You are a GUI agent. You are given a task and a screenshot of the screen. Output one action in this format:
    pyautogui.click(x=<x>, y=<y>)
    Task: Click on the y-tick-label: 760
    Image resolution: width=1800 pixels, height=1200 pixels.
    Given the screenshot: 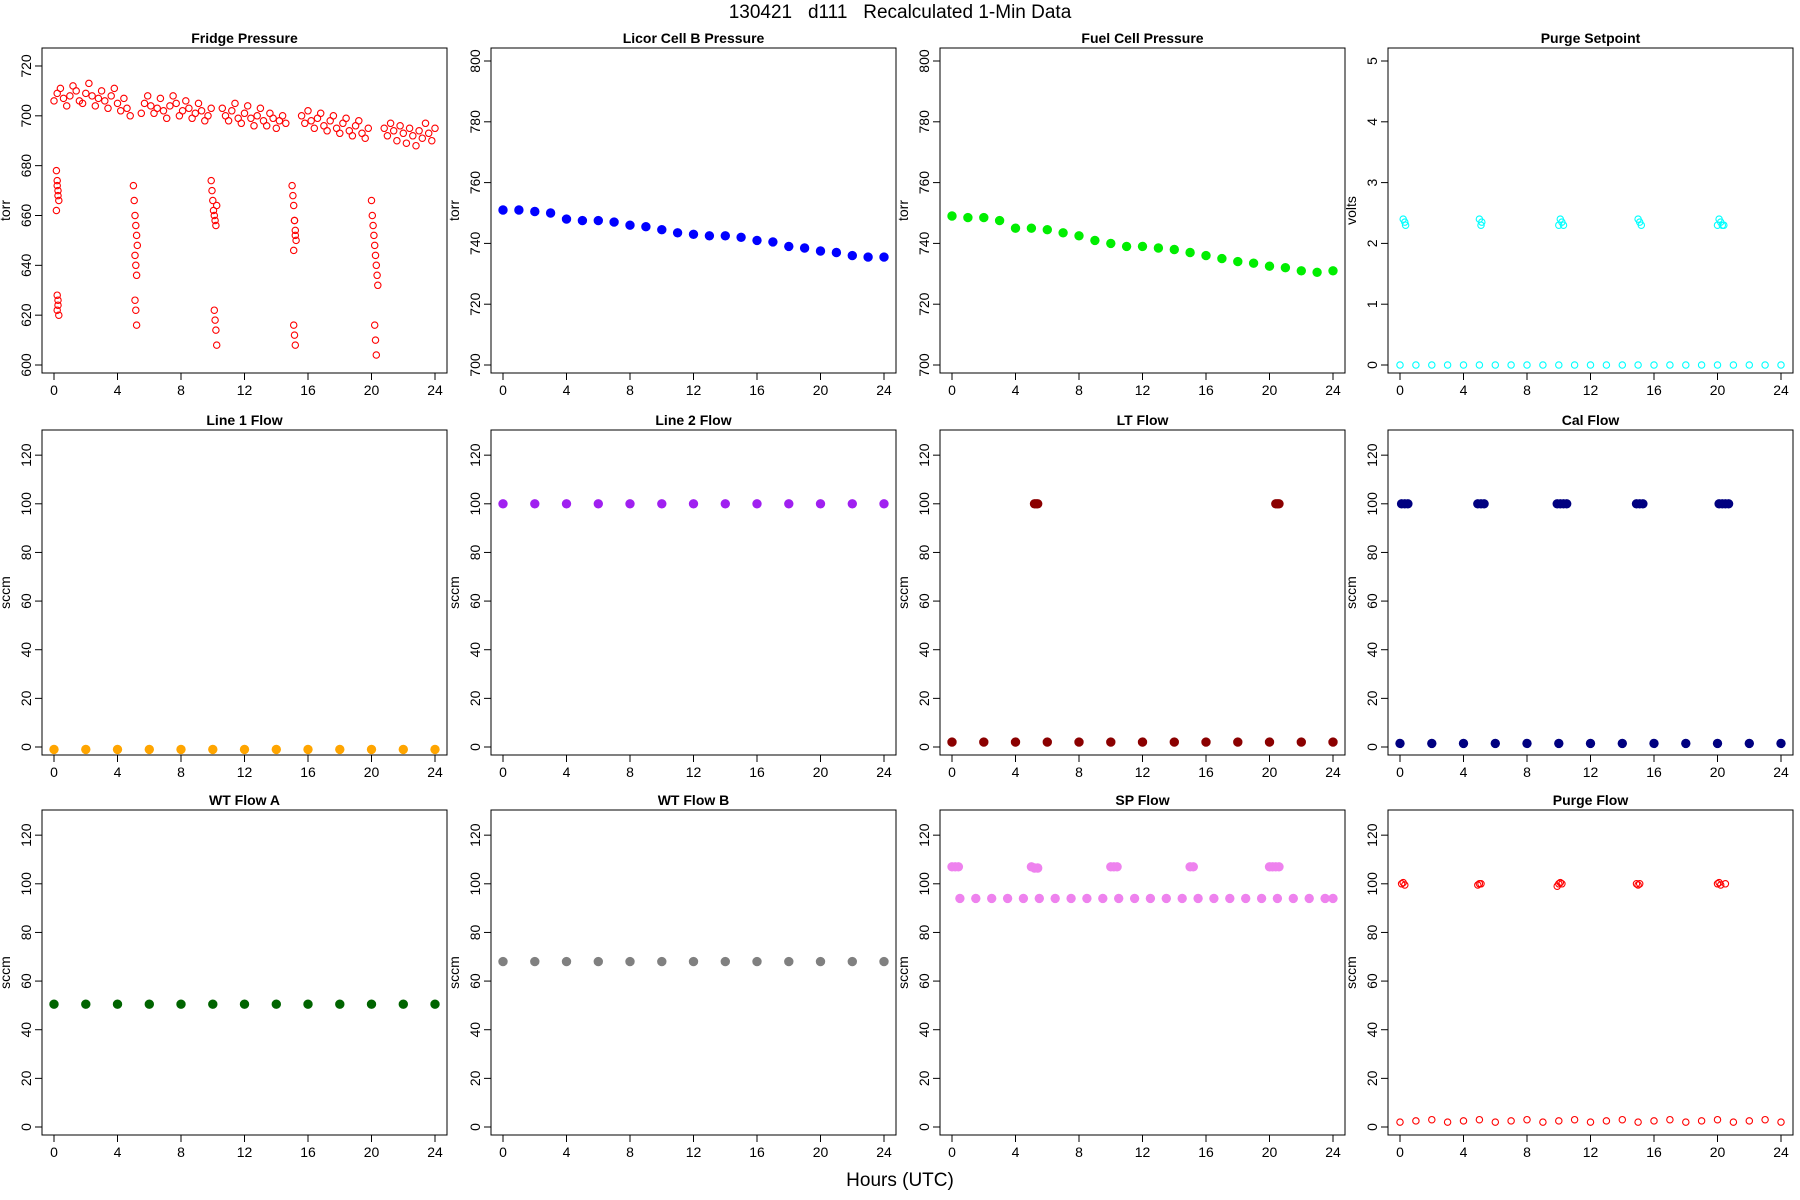 What is the action you would take?
    pyautogui.click(x=475, y=183)
    